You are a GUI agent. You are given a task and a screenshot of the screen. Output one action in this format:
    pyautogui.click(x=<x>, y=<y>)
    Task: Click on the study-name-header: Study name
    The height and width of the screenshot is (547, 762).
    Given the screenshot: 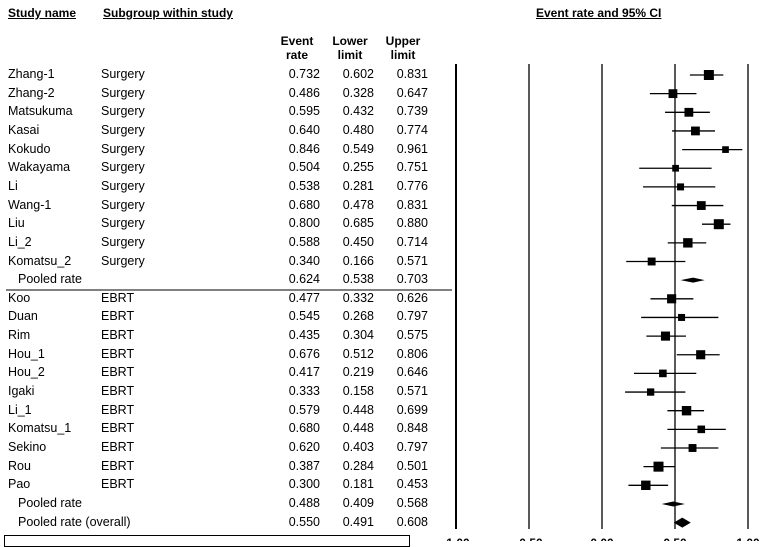 What is the action you would take?
    pyautogui.click(x=42, y=13)
    